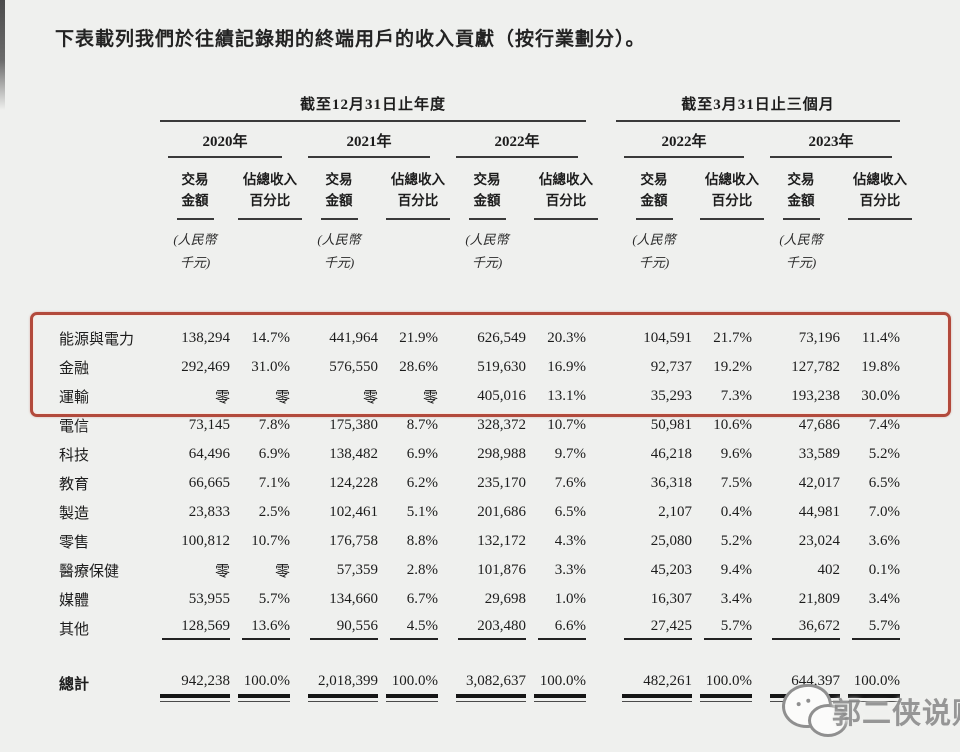 The width and height of the screenshot is (960, 752). Describe the element at coordinates (671, 367) in the screenshot. I see `cell-value: 92,737` at that location.